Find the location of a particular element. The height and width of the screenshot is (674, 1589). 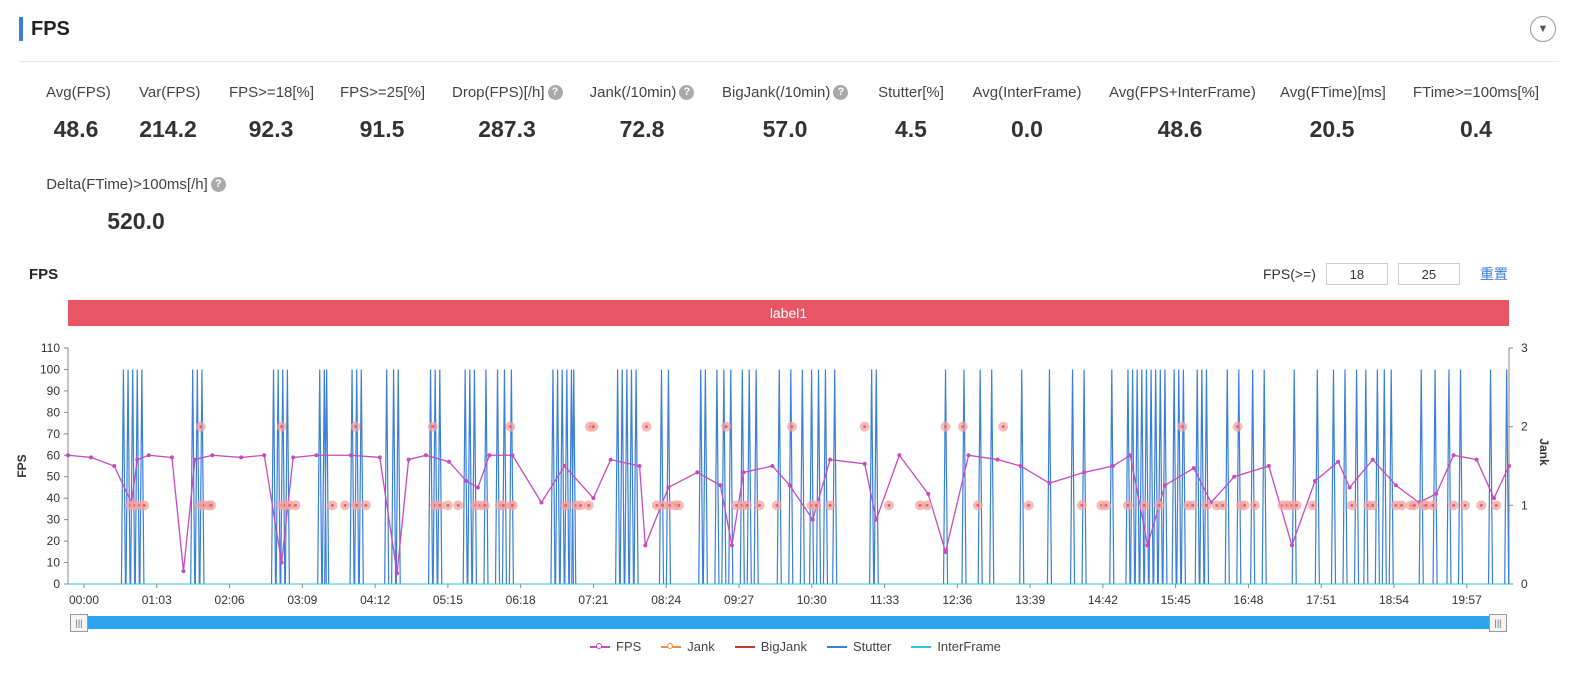

slider-right-handle: ||| is located at coordinates (1498, 623).